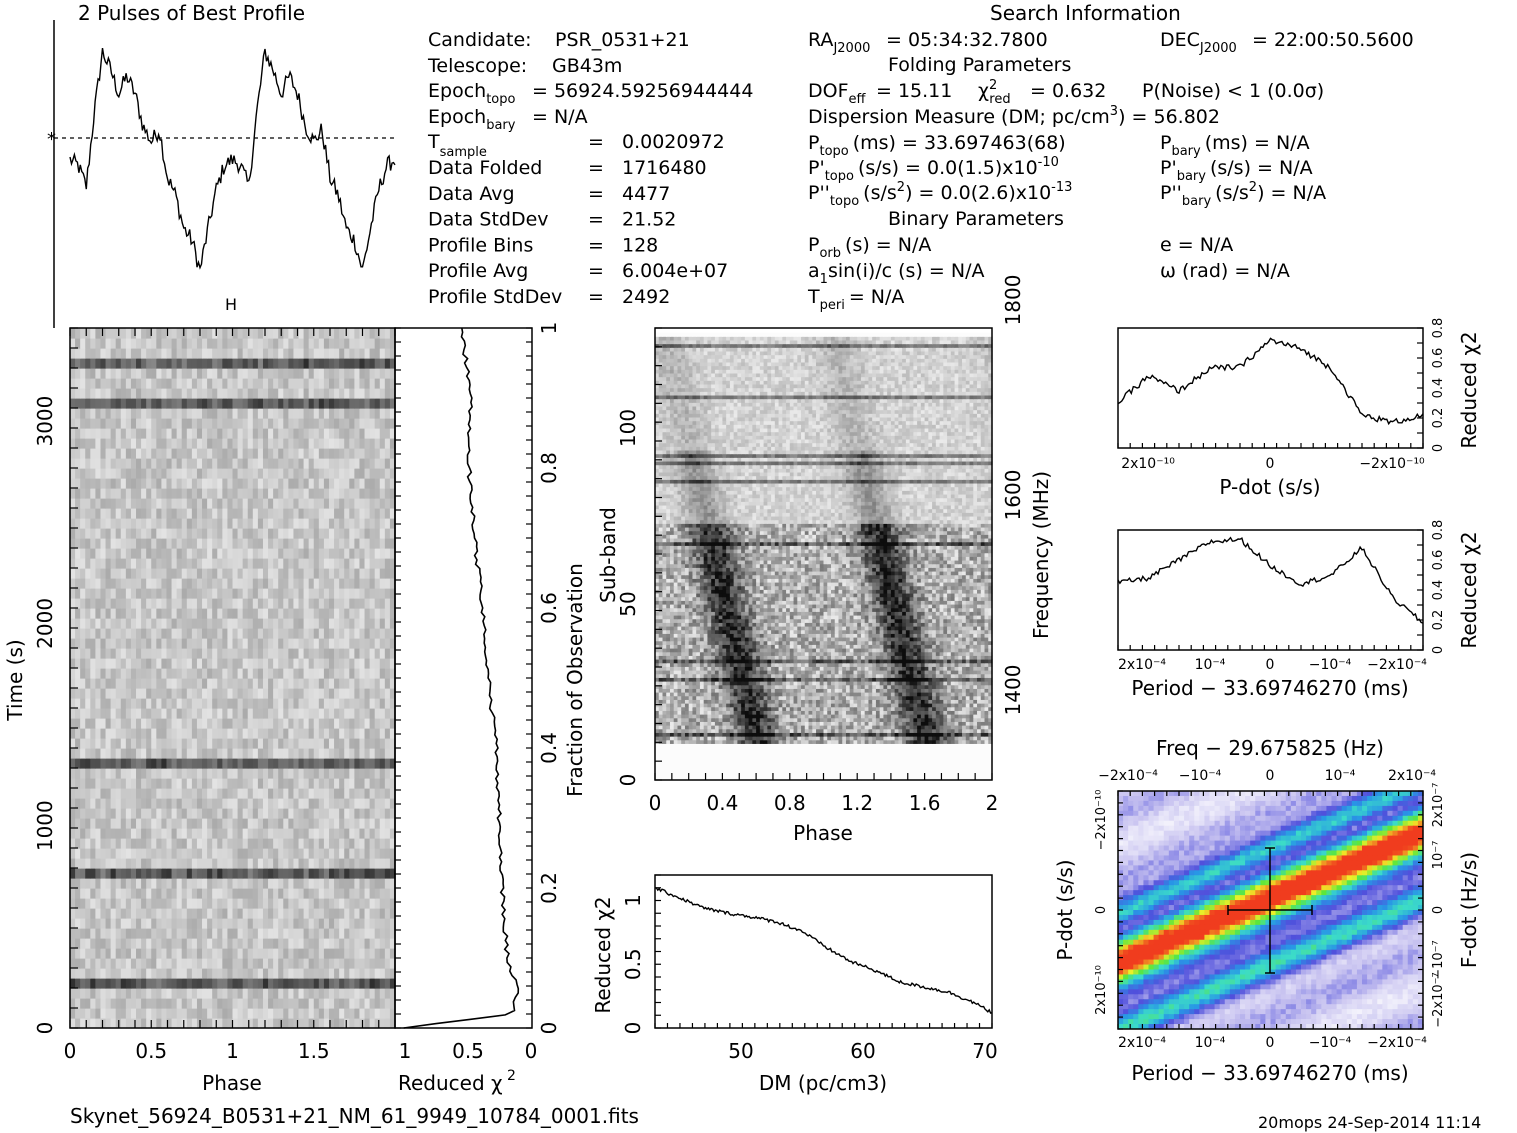 The width and height of the screenshot is (1517, 1133). Describe the element at coordinates (978, 193) in the screenshot. I see `pddtopo-value2: ) = 0.0(2.6)x10` at that location.